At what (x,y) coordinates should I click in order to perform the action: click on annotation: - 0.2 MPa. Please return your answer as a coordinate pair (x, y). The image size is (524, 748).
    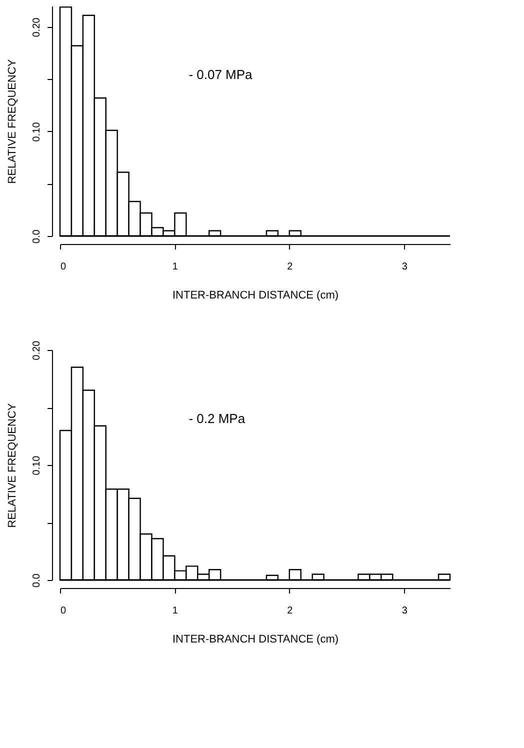
    Looking at the image, I should click on (217, 418).